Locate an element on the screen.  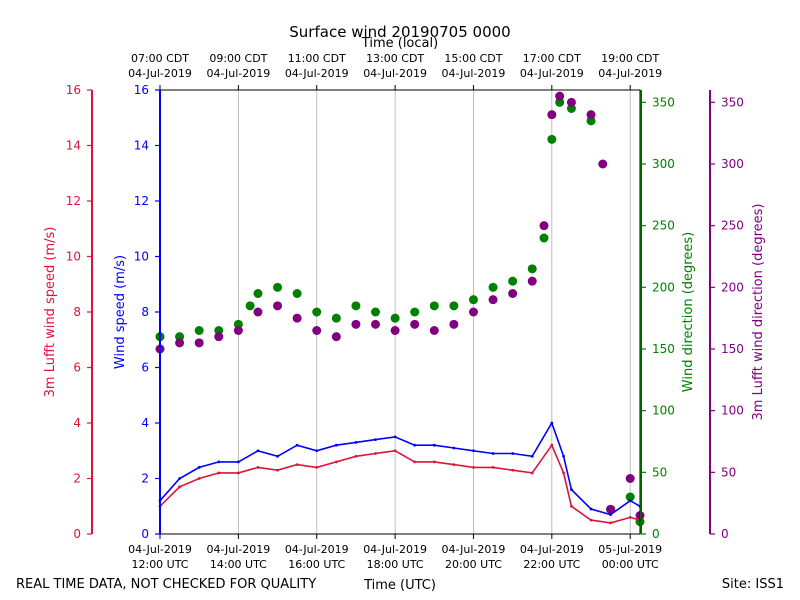
lufft-speed-tick-label: 8 is located at coordinates (77, 312).